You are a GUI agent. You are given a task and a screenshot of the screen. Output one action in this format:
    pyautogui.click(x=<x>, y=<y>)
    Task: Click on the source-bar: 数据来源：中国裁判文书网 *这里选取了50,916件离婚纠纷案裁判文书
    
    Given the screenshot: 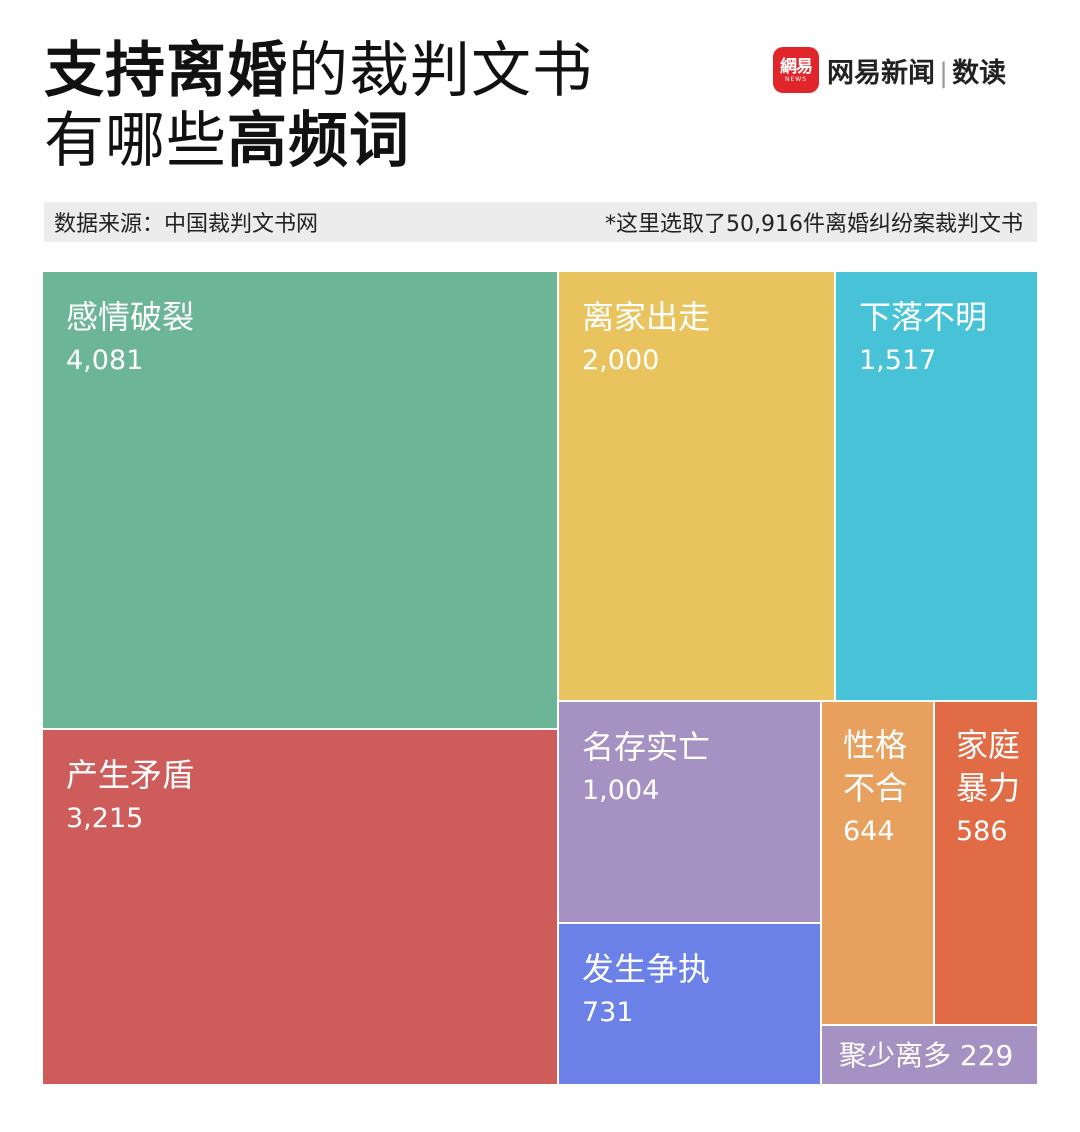 What is the action you would take?
    pyautogui.click(x=540, y=222)
    